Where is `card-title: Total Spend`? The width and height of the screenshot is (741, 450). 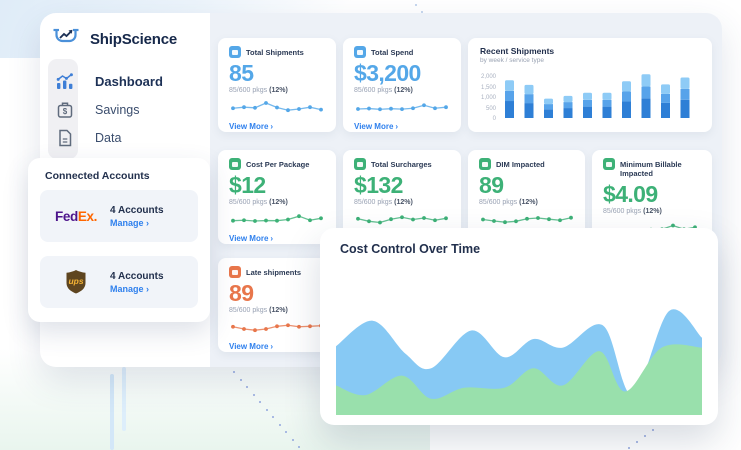 card-title: Total Spend is located at coordinates (392, 52).